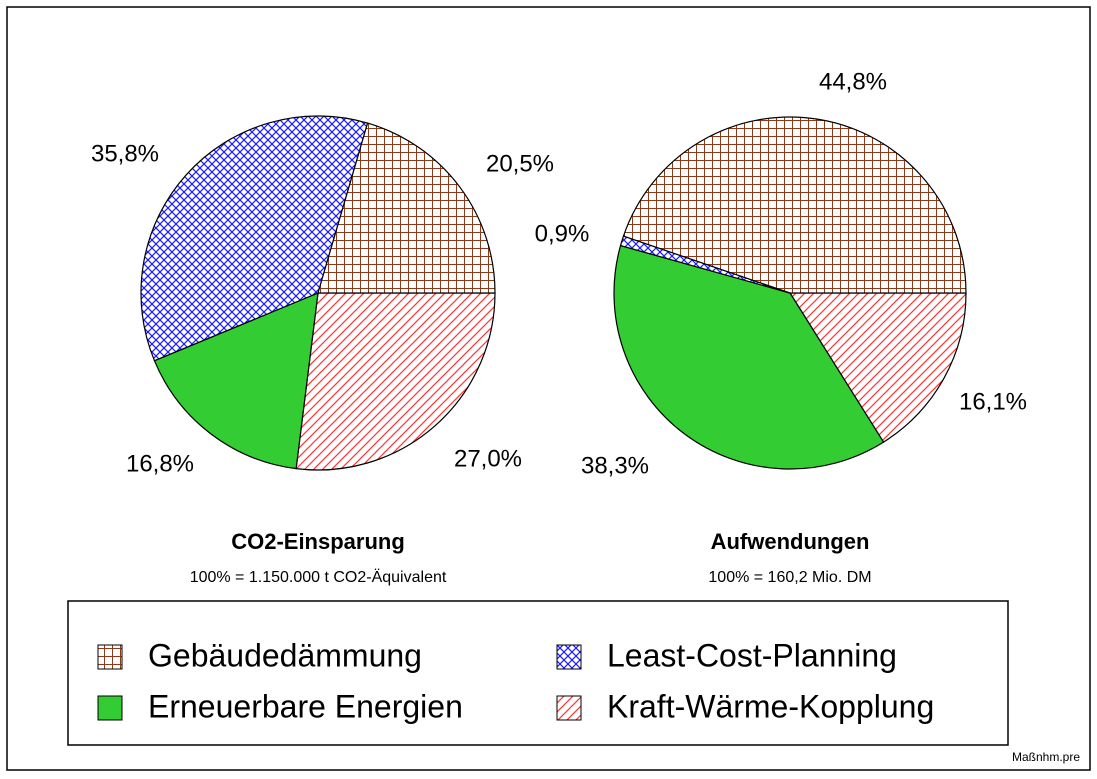  What do you see at coordinates (789, 577) in the screenshot?
I see `chart-subtitle: 100% = 160,2 Mio. DM` at bounding box center [789, 577].